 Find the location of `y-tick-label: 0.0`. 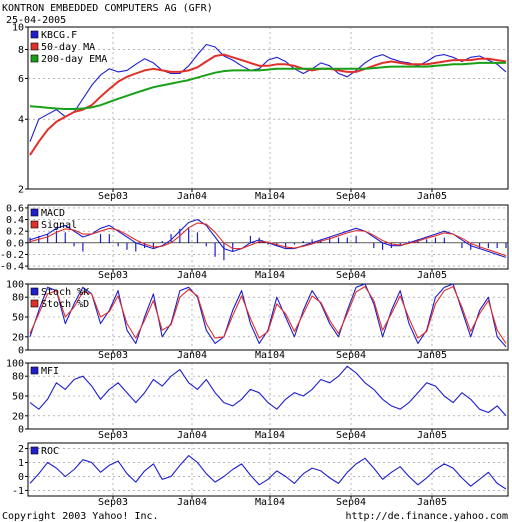

y-tick-label: 0.0 is located at coordinates (15, 243).